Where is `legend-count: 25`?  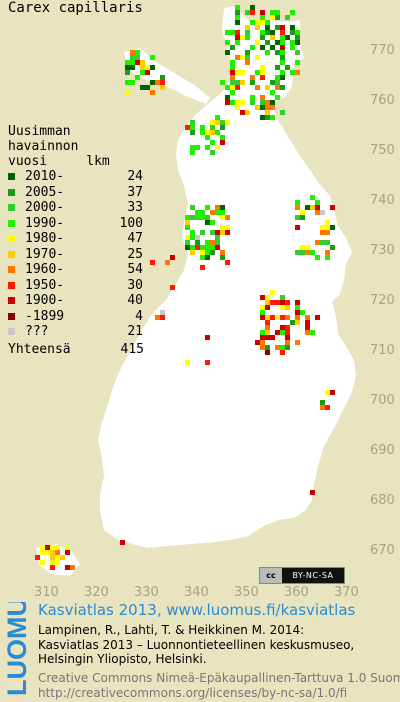
legend-count: 25 is located at coordinates (135, 254).